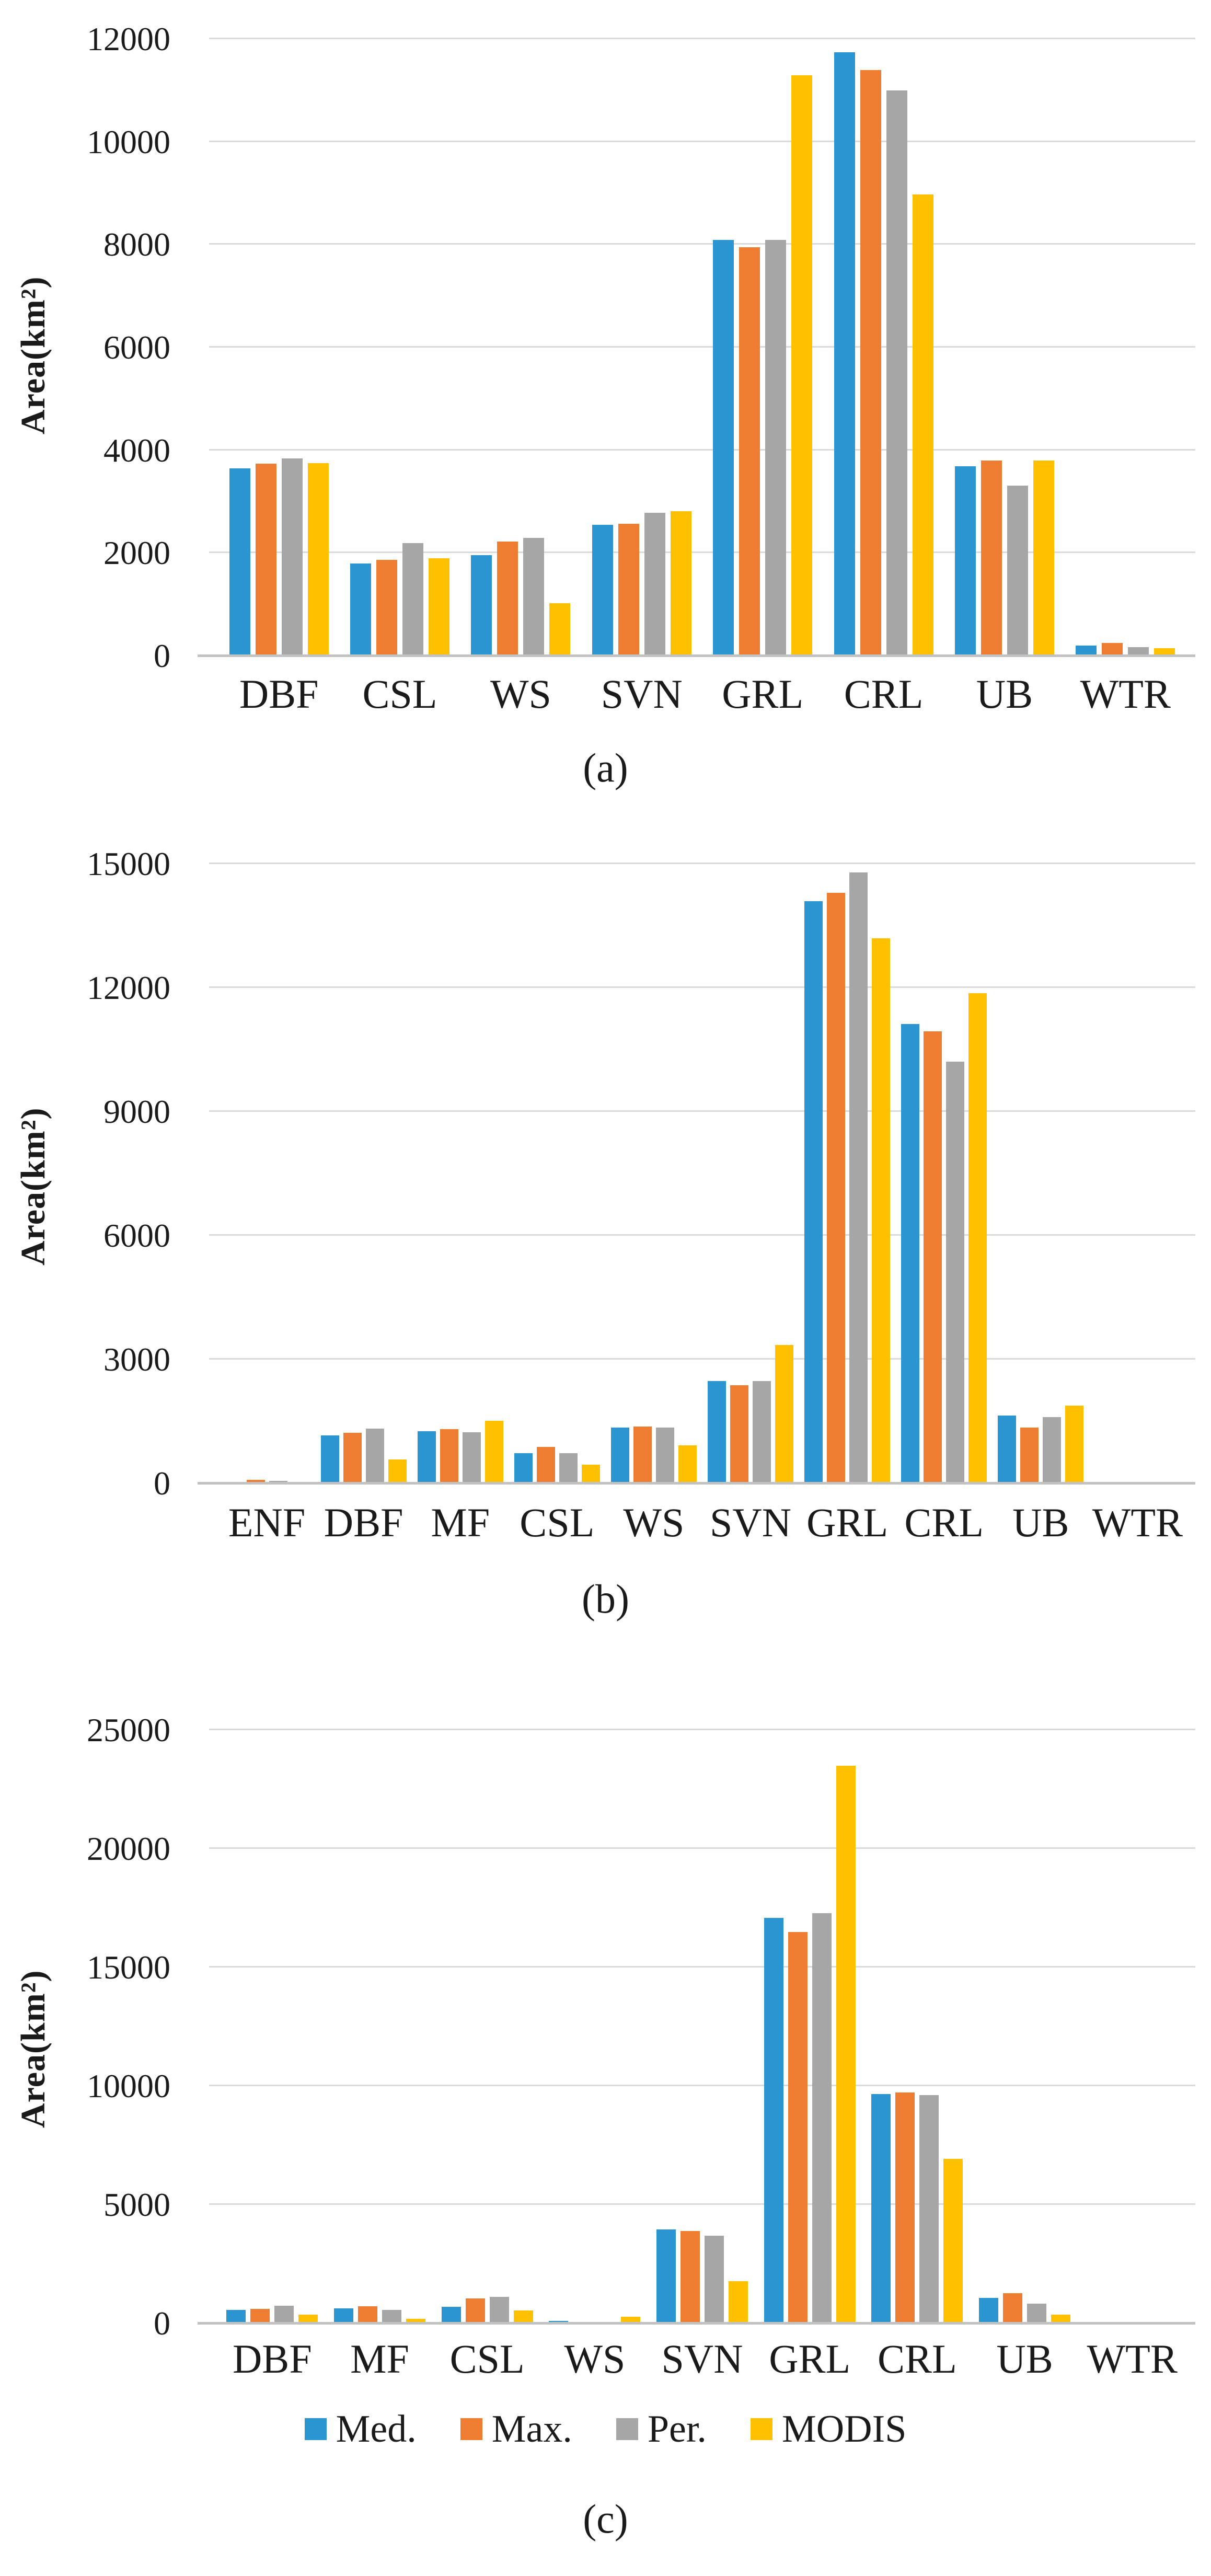 Image resolution: width=1211 pixels, height=2576 pixels. Describe the element at coordinates (627, 2429) in the screenshot. I see `per-swatch-icon` at that location.